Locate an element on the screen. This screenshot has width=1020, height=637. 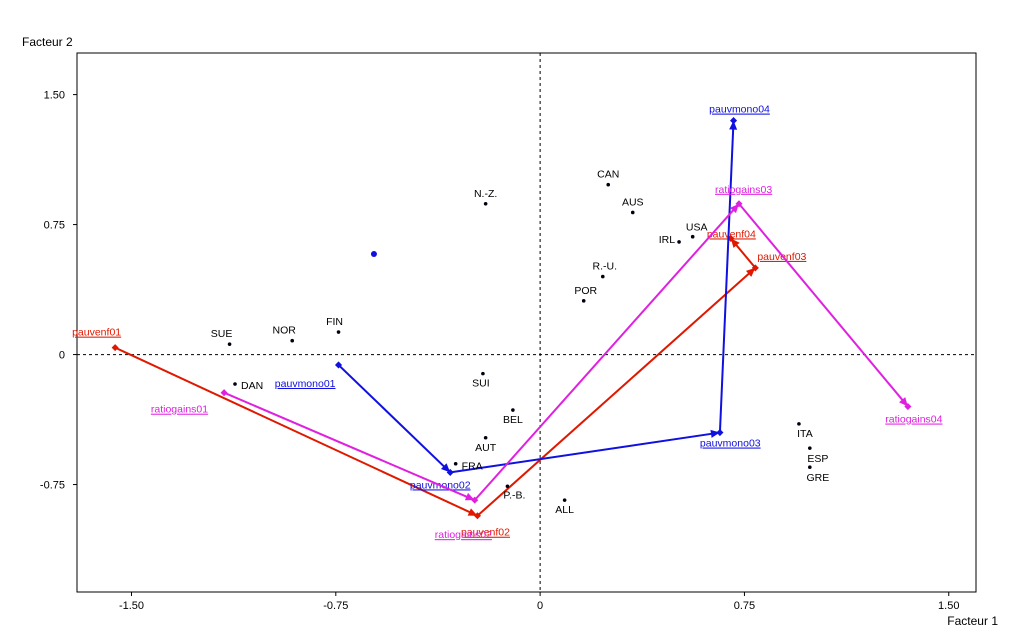
y-axis-title: Facteur 2 is located at coordinates (47, 42).